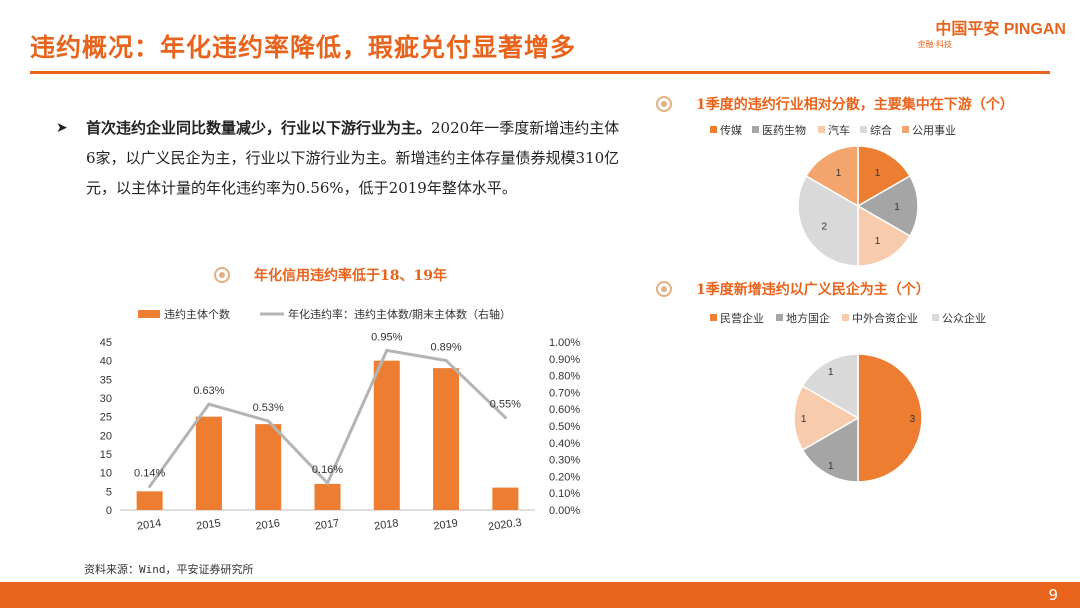 This screenshot has height=608, width=1080. I want to click on y-tick-label: 5, so click(109, 492).